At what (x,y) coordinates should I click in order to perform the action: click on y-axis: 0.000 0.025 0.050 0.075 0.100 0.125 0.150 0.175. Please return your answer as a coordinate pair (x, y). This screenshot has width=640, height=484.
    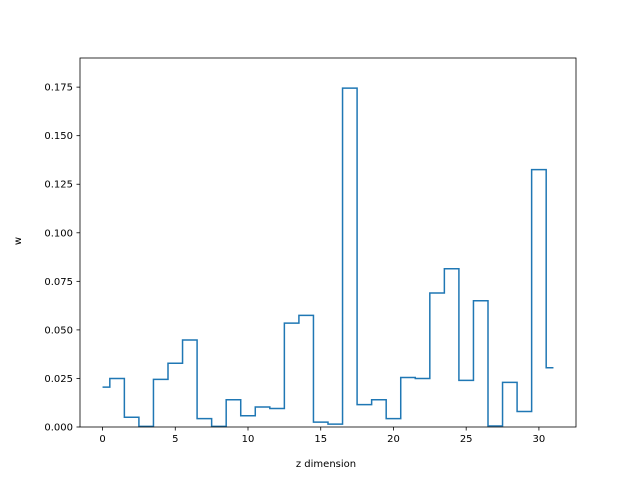
    Looking at the image, I should click on (62, 258).